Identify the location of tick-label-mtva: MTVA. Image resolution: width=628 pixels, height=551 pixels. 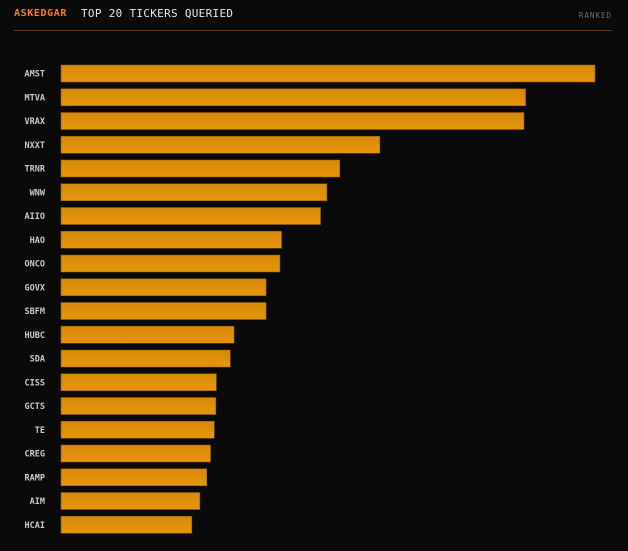
(35, 98).